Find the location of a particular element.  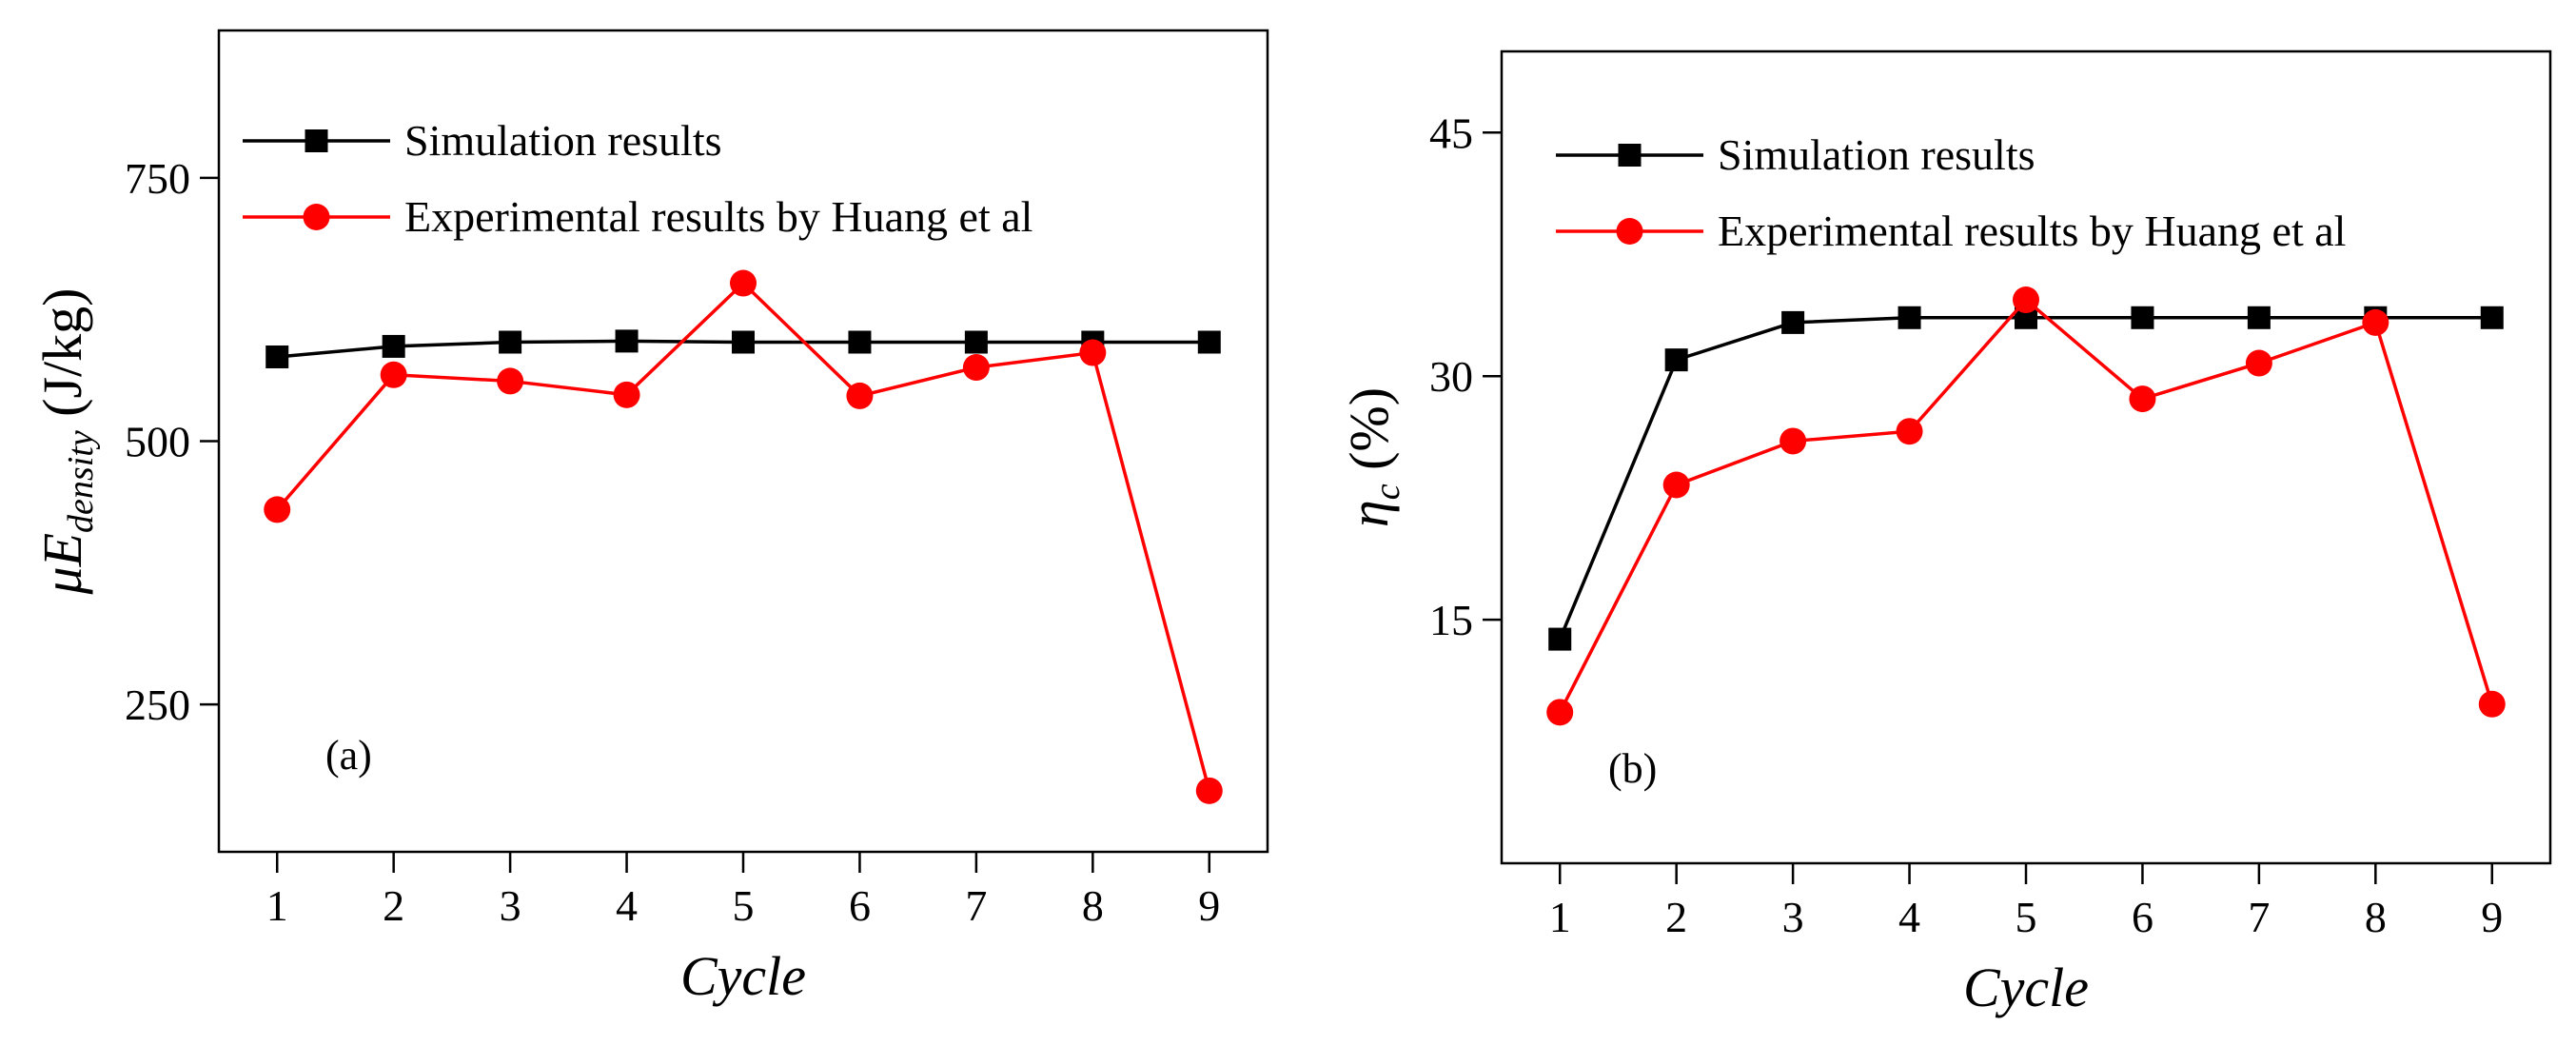

y-tick-label: 250 is located at coordinates (157, 705).